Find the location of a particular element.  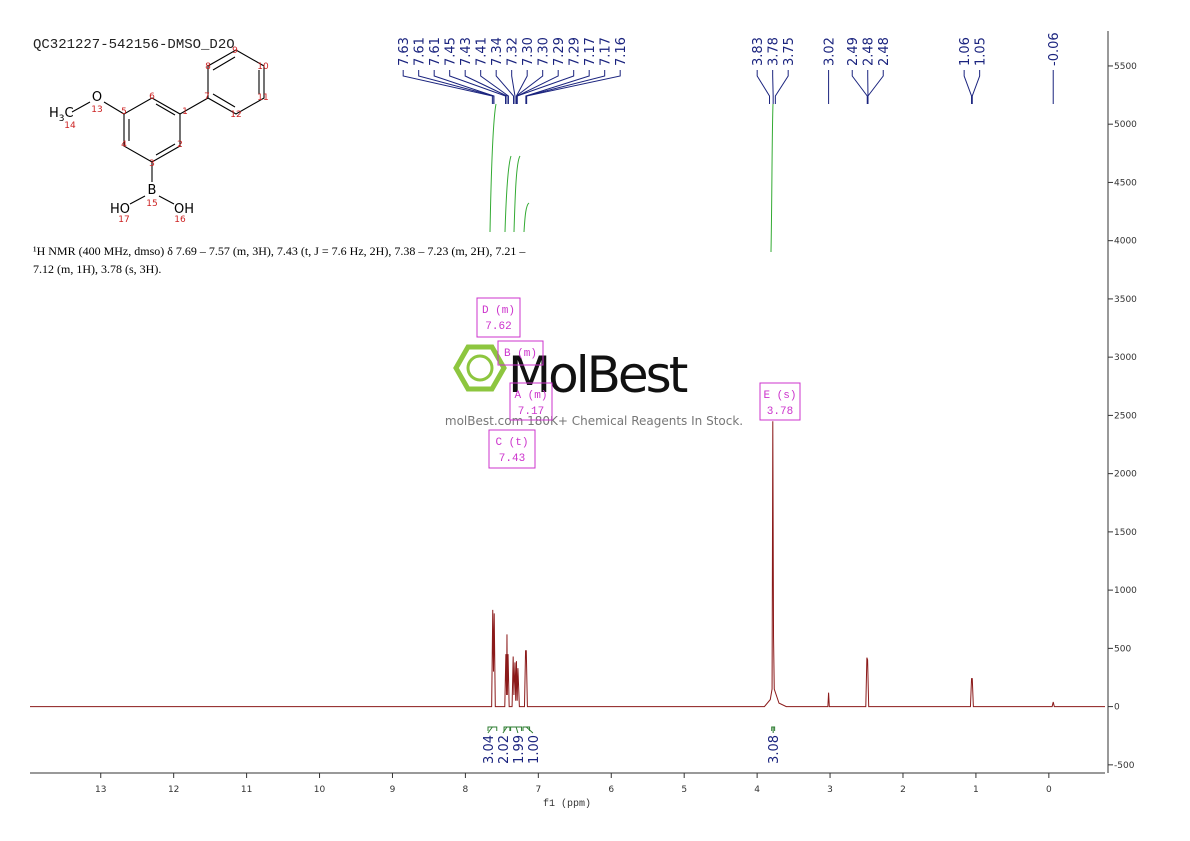

integral-curves is located at coordinates (631, 178).